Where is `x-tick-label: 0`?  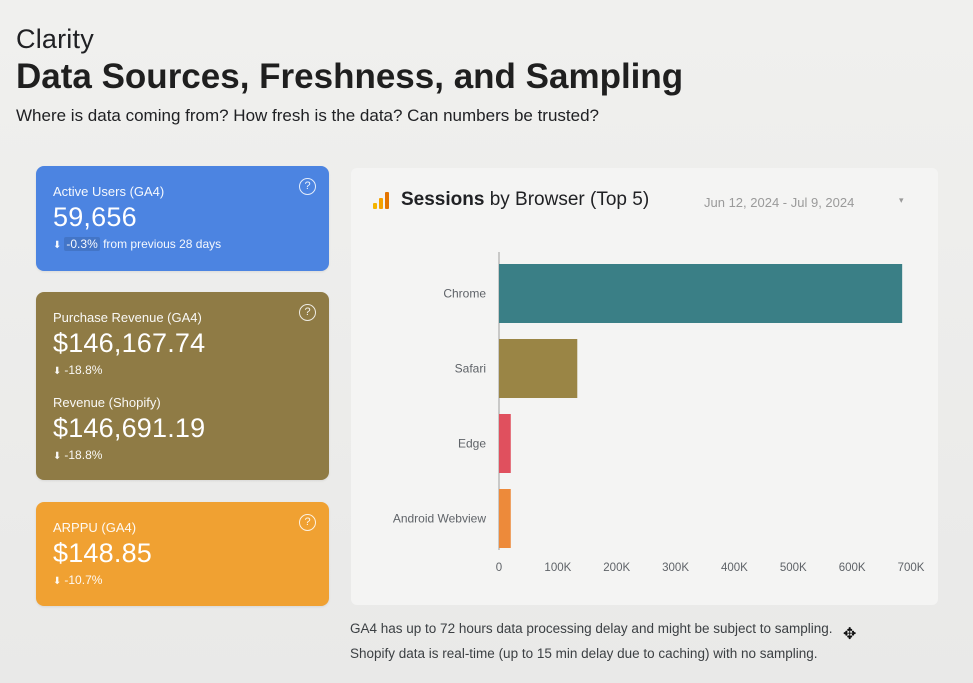 x-tick-label: 0 is located at coordinates (499, 568).